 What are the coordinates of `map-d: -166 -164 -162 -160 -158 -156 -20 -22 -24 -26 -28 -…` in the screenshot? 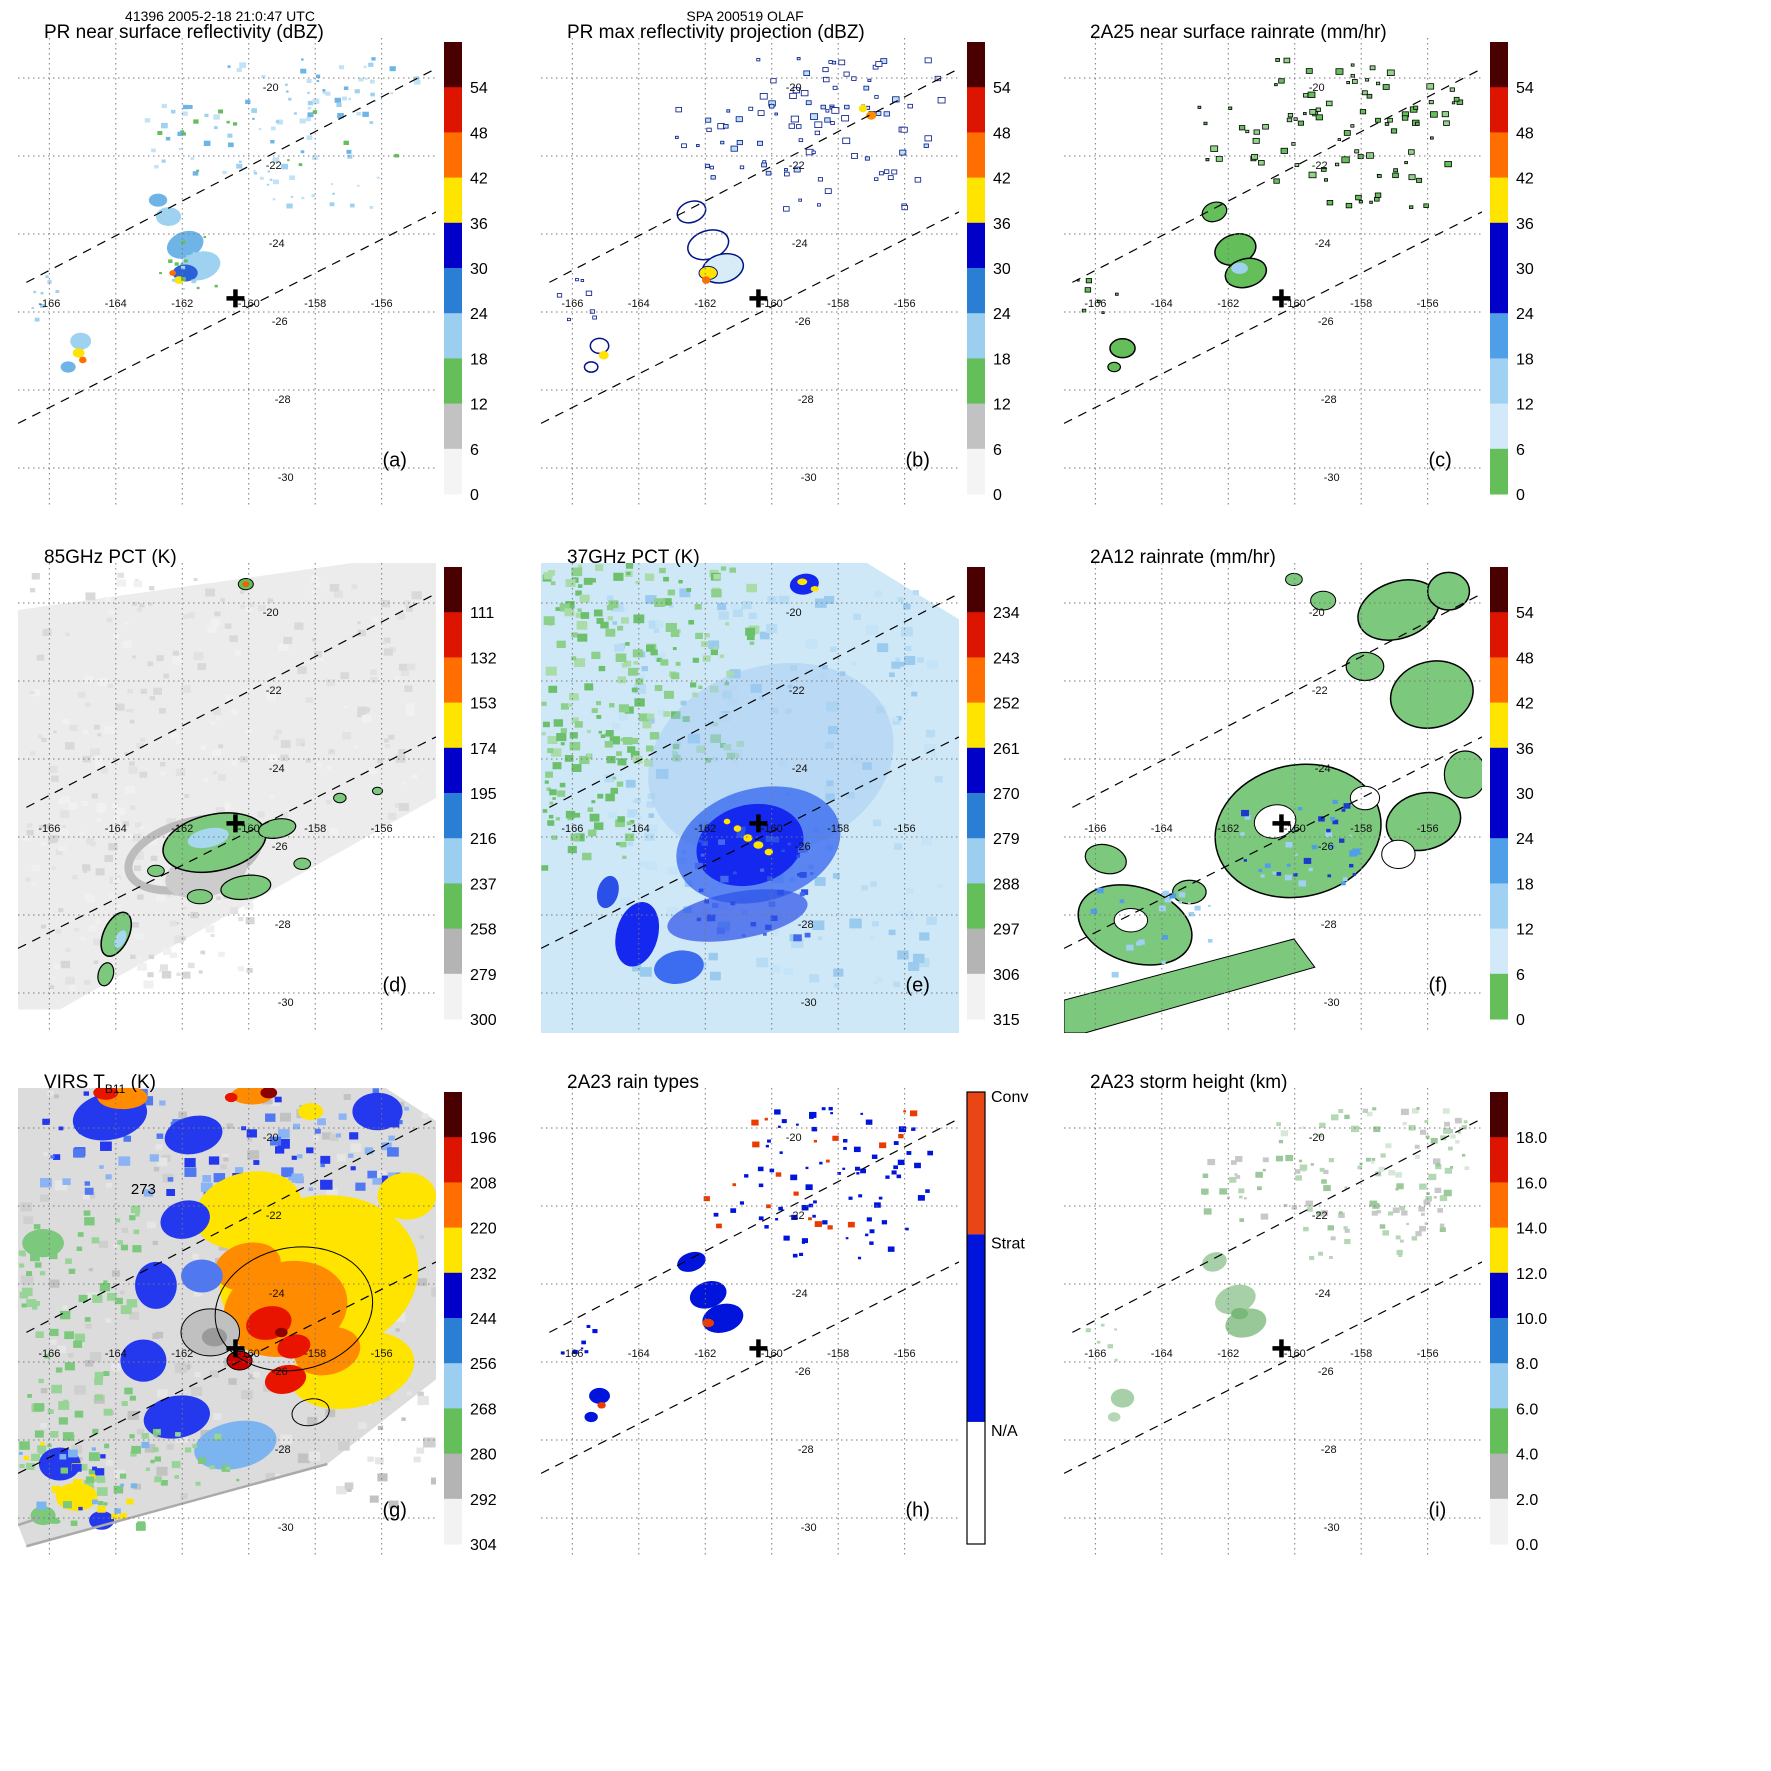 It's located at (227, 798).